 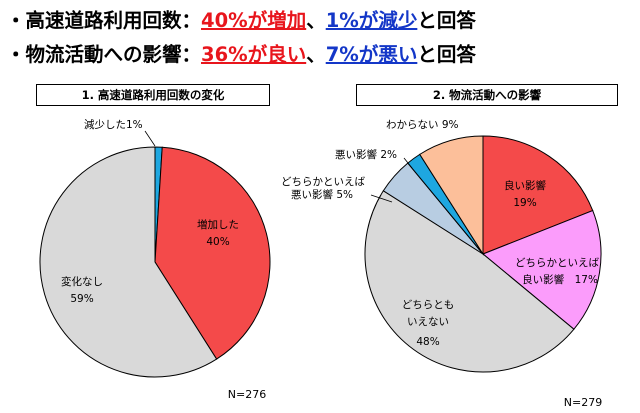 I want to click on chart2-label-1b: 良い影響 17%, so click(x=560, y=279).